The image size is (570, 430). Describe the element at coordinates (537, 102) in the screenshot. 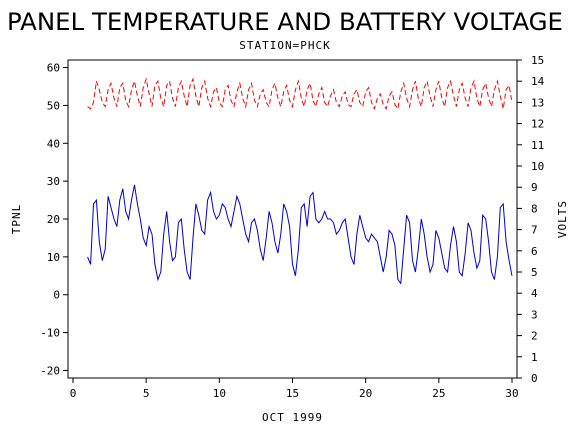

I see `y-tick-label-right: 13` at that location.